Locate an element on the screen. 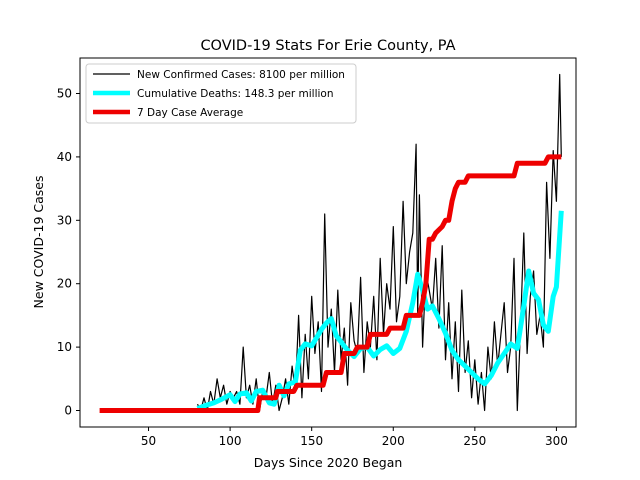 Image resolution: width=640 pixels, height=480 pixels. x-tick-label: 300 is located at coordinates (556, 441).